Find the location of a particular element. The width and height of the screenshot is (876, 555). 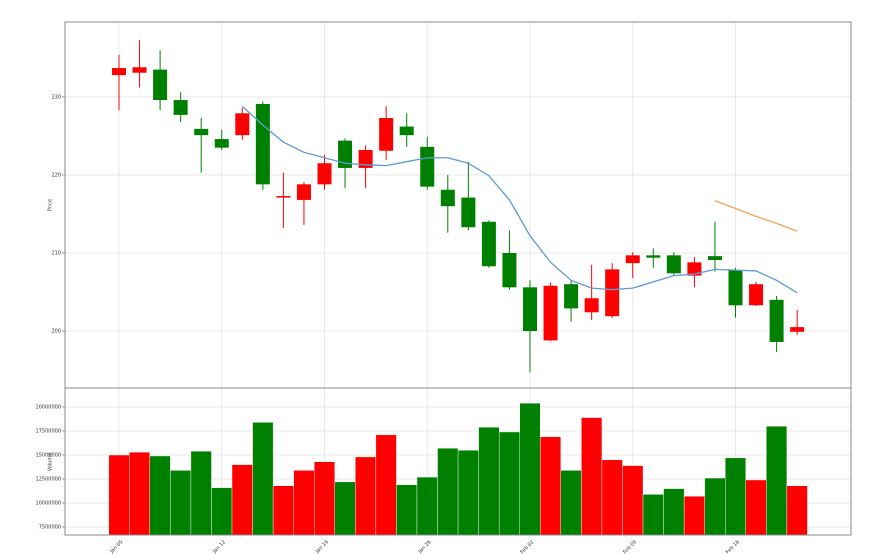

y-tick-label: 15000000 is located at coordinates (48, 456).